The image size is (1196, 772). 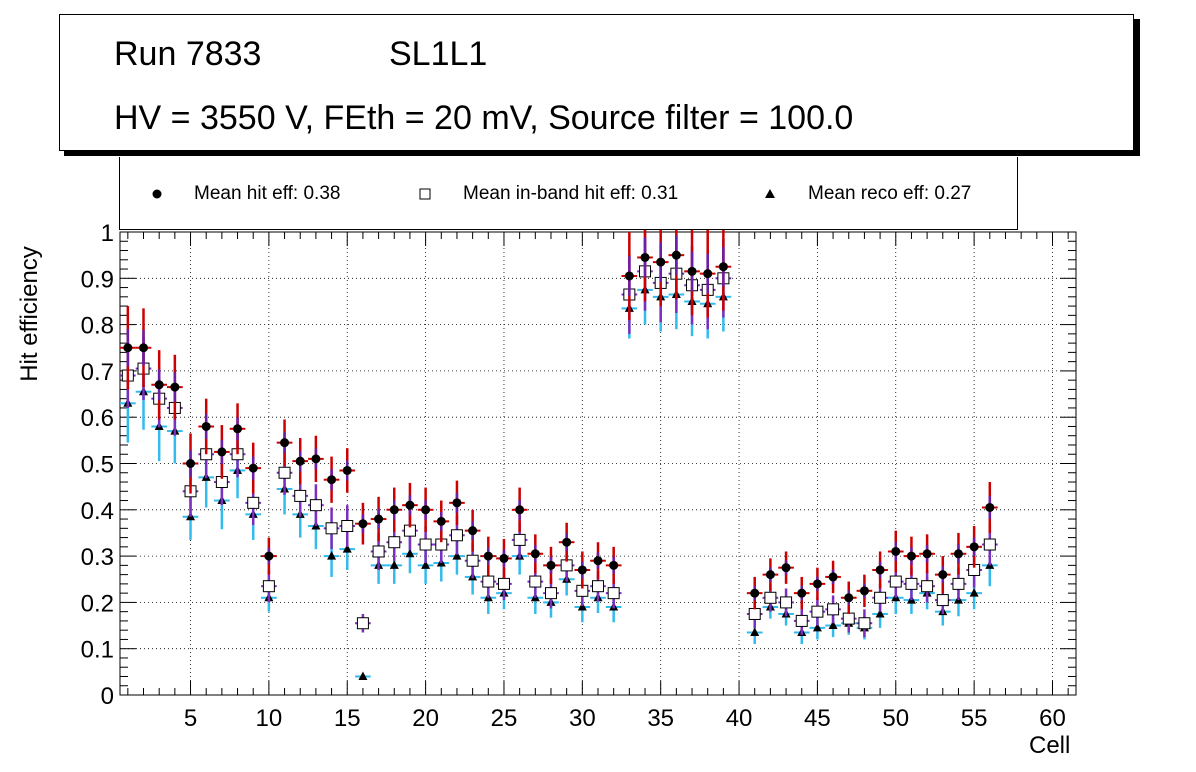 What do you see at coordinates (97, 465) in the screenshot?
I see `y-tick-label: 0.5` at bounding box center [97, 465].